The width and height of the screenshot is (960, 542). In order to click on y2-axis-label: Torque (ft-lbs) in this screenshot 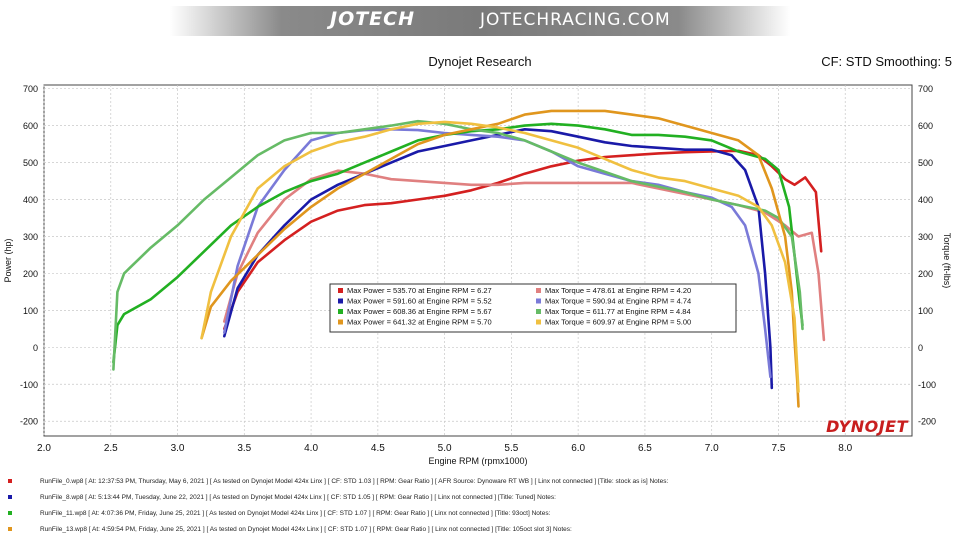, I will do `click(947, 261)`.